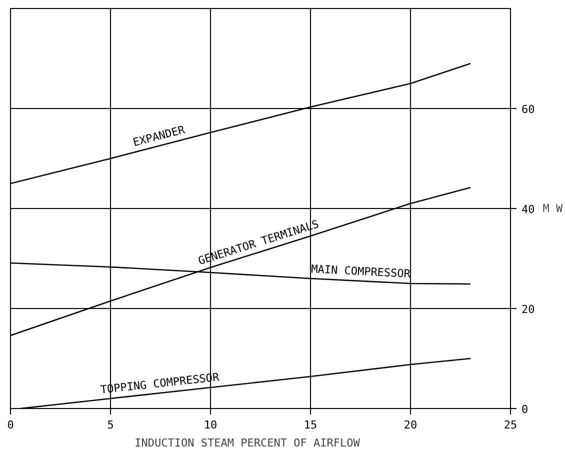 Image resolution: width=565 pixels, height=473 pixels. Describe the element at coordinates (211, 425) in the screenshot. I see `x-tick-label: 10` at that location.